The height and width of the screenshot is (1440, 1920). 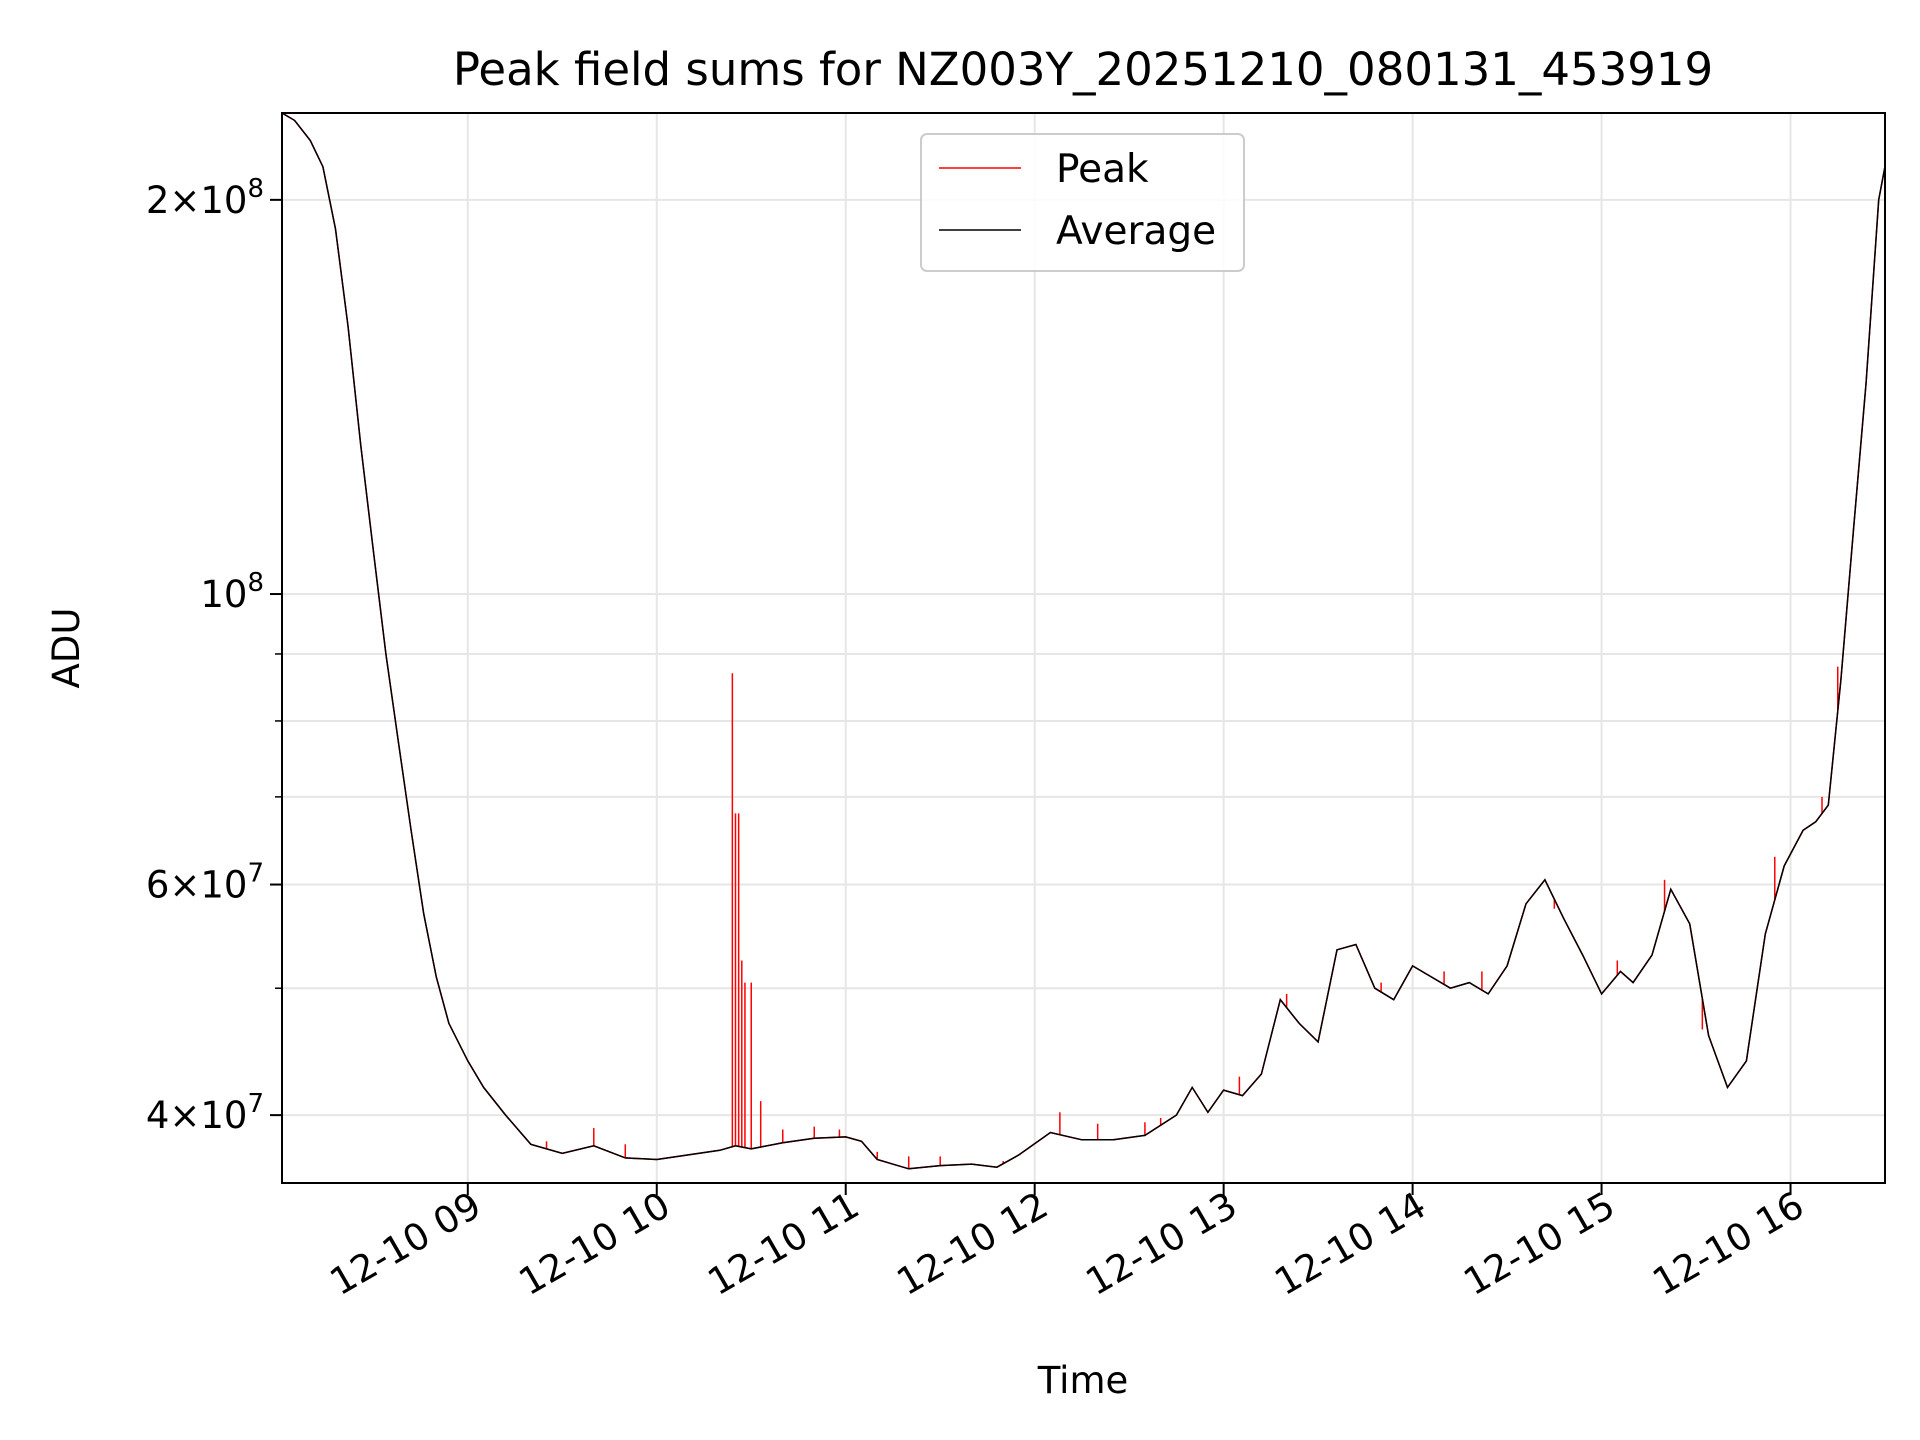 What do you see at coordinates (1102, 169) in the screenshot?
I see `legend-label-peak: Peak` at bounding box center [1102, 169].